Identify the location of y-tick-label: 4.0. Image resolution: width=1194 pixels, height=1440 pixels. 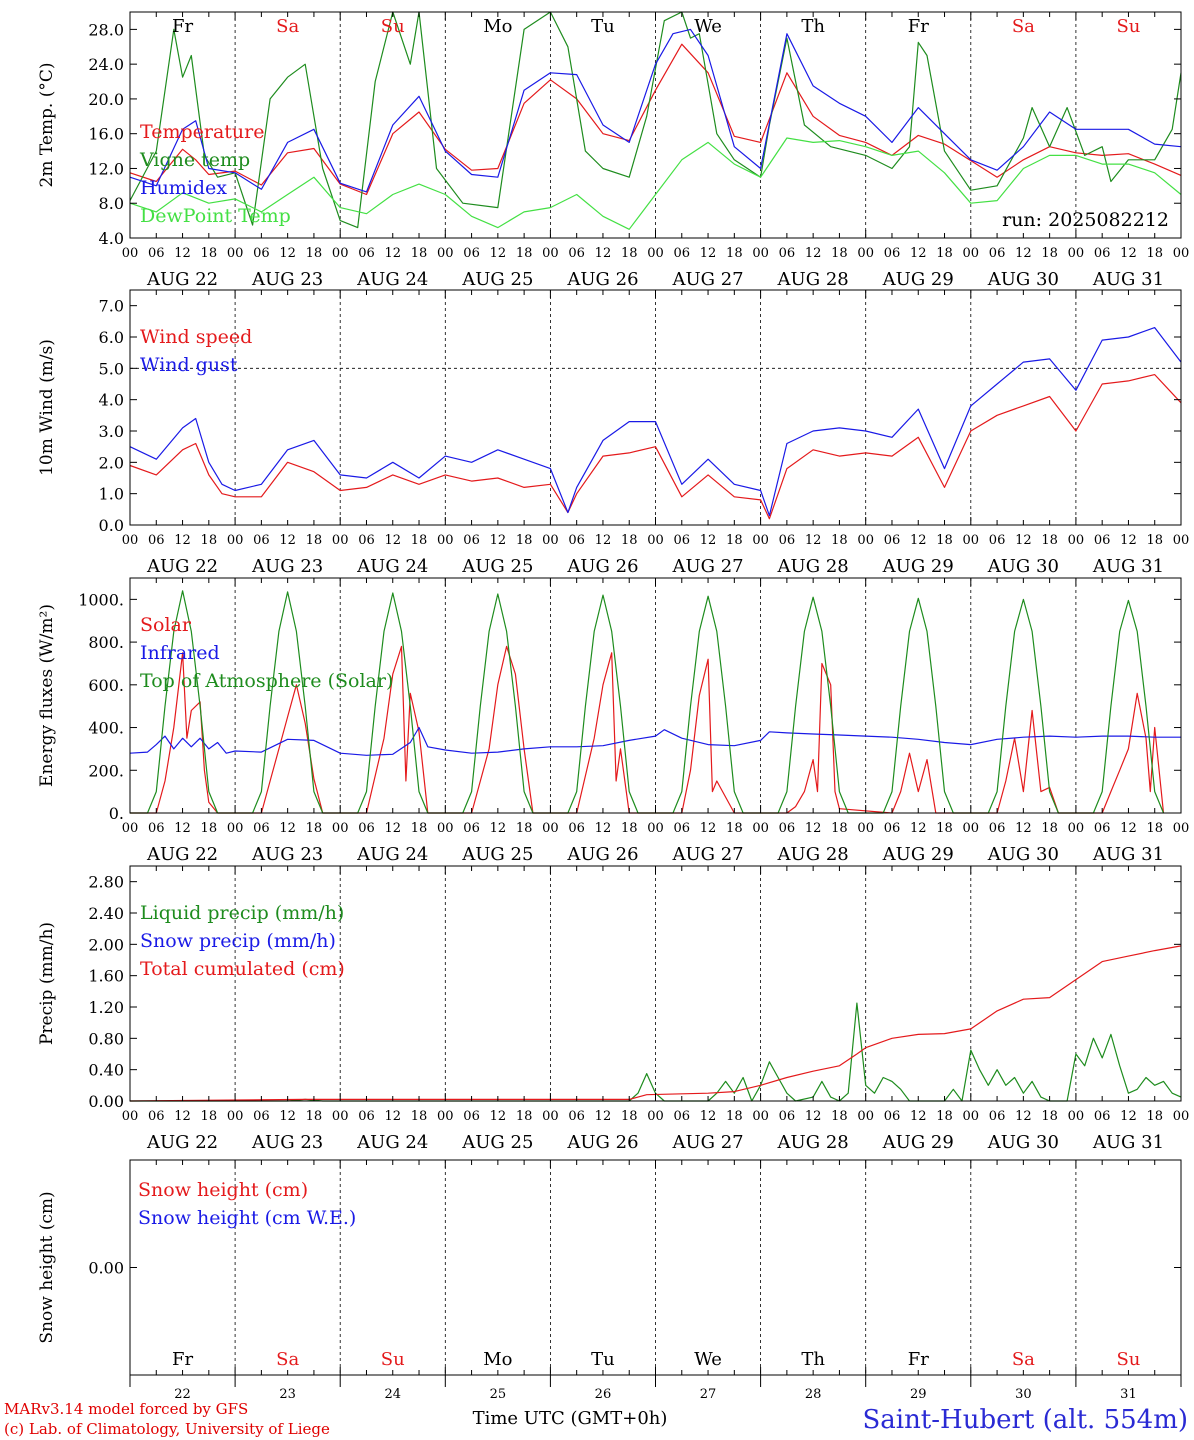
(111, 400).